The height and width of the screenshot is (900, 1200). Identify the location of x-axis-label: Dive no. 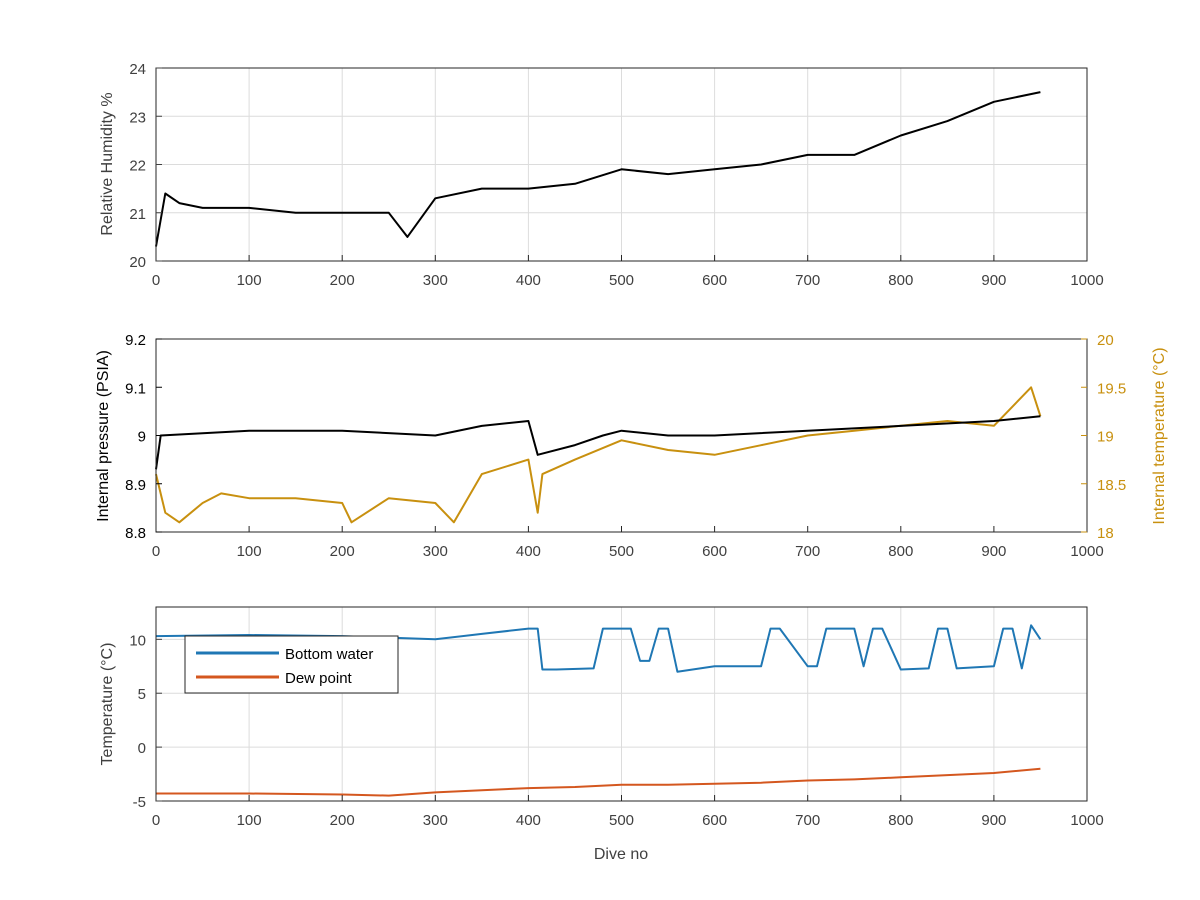
(621, 854).